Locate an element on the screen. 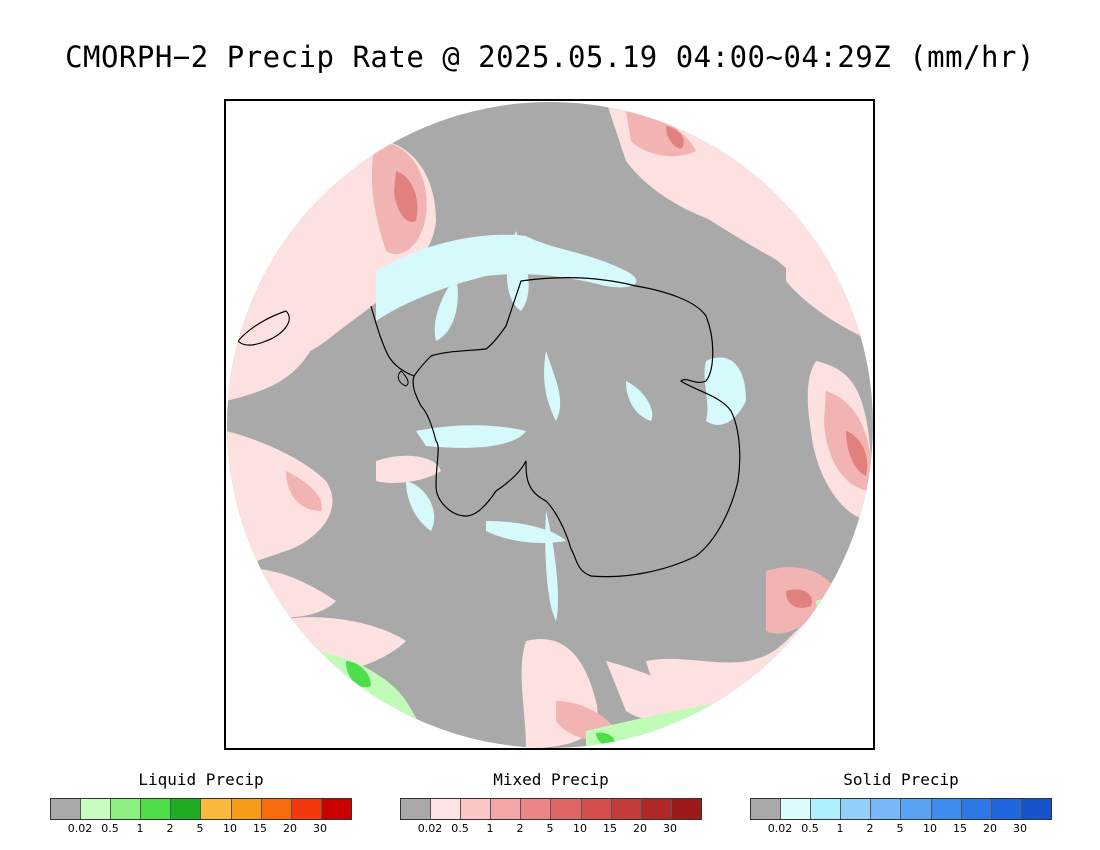 The width and height of the screenshot is (1100, 850). legend-title: Mixed Precip is located at coordinates (551, 779).